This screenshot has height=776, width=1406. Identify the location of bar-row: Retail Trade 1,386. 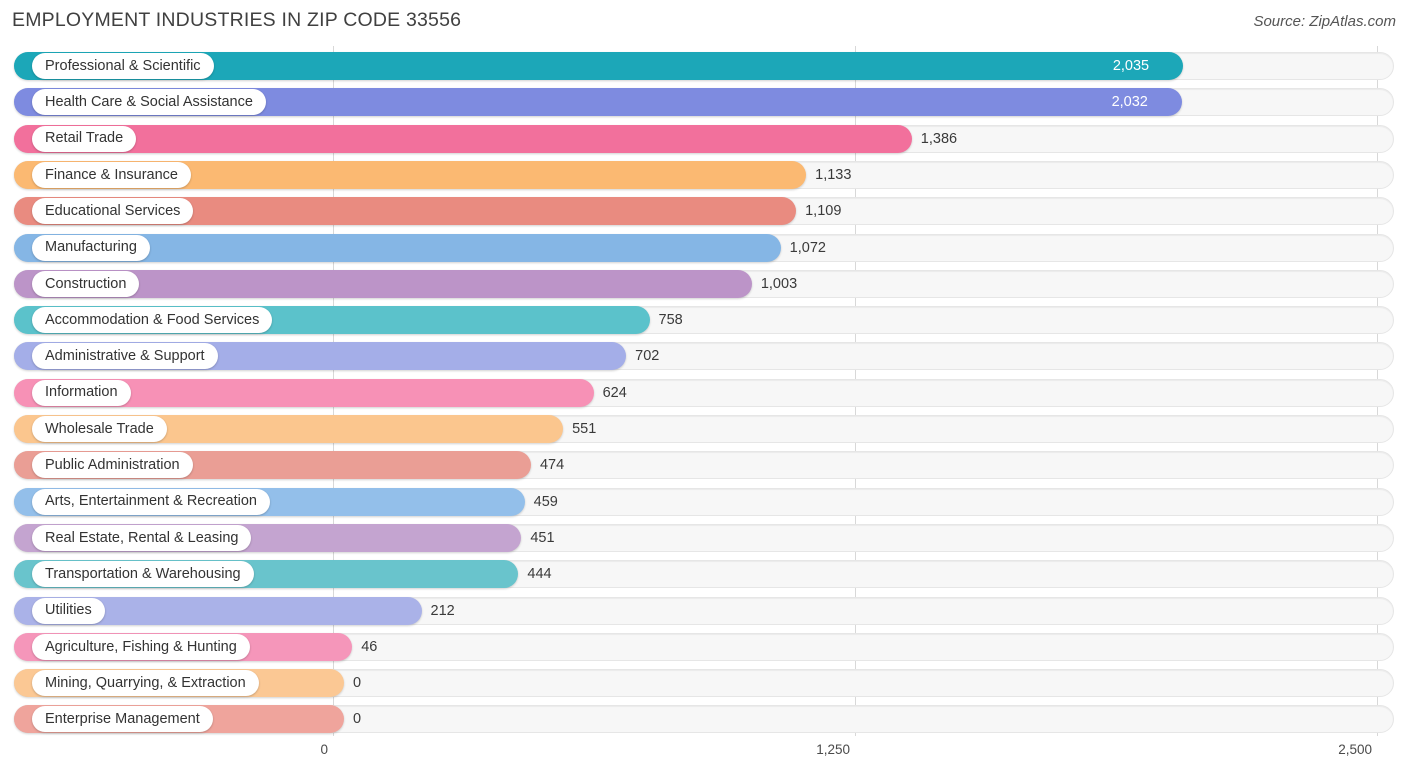
(704, 138).